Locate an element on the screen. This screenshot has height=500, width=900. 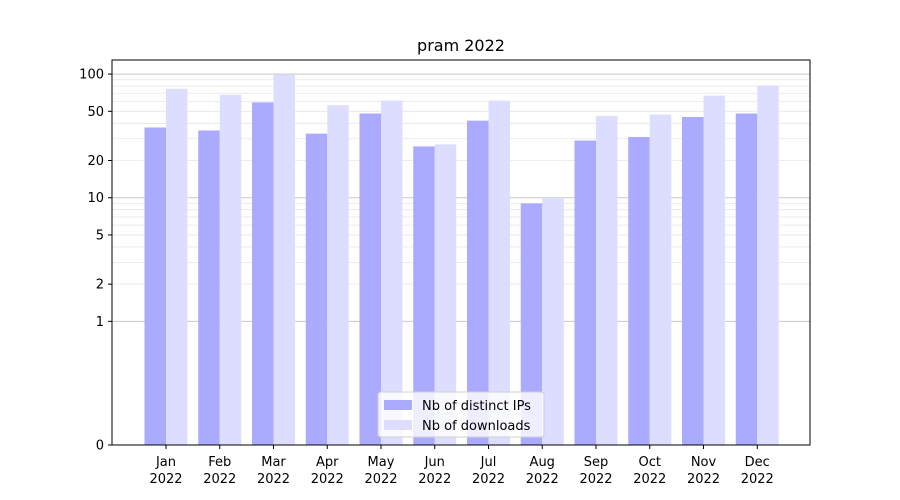
y-tick-label: 20 is located at coordinates (95, 161).